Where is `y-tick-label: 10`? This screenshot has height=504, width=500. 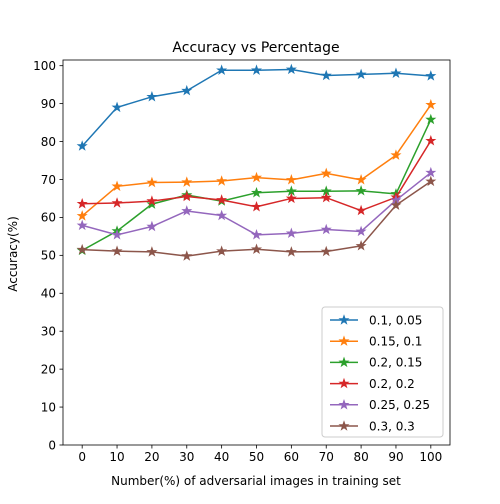
y-tick-label: 10 is located at coordinates (48, 407).